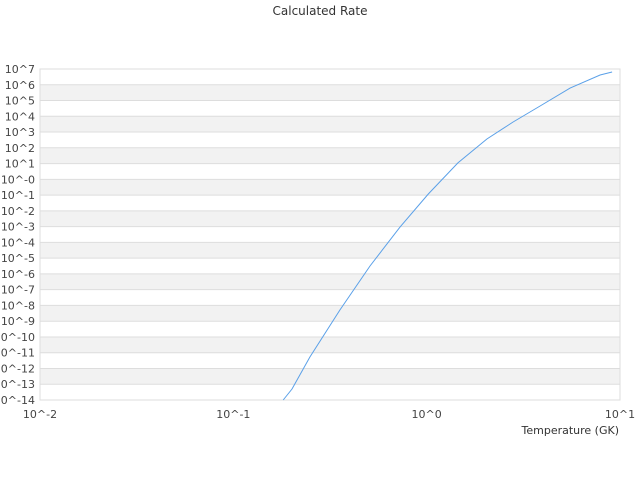 This screenshot has width=640, height=480. Describe the element at coordinates (570, 430) in the screenshot. I see `x-axis-label: Temperature (GK)` at that location.